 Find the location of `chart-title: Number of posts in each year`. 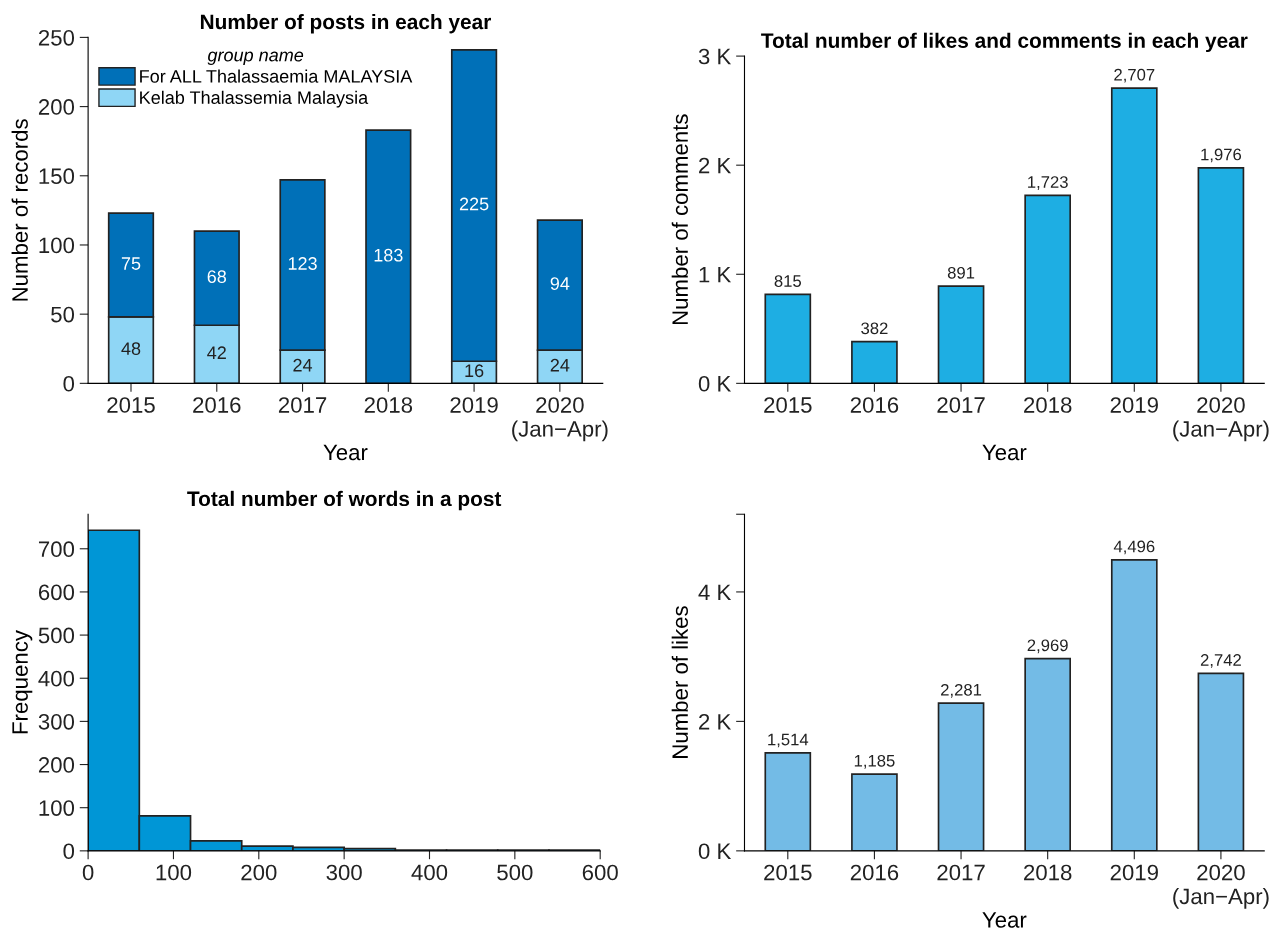

chart-title: Number of posts in each year is located at coordinates (345, 23).